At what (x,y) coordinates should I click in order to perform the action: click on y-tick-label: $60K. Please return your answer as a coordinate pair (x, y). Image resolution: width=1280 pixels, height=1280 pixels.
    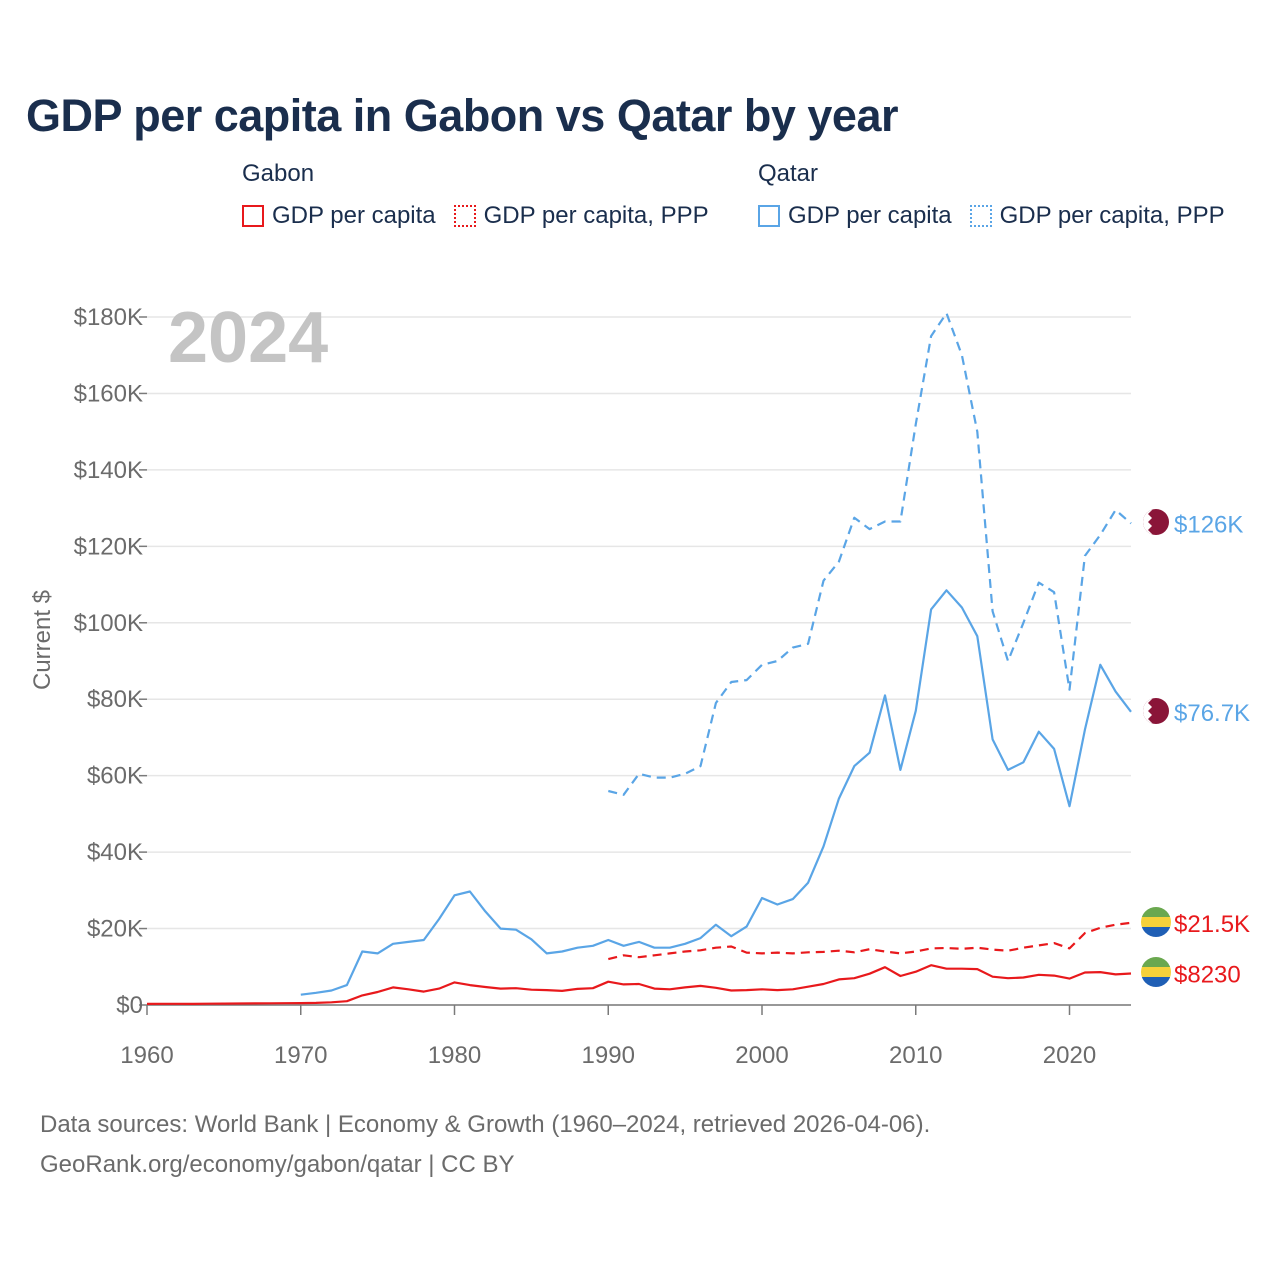
    Looking at the image, I should click on (115, 776).